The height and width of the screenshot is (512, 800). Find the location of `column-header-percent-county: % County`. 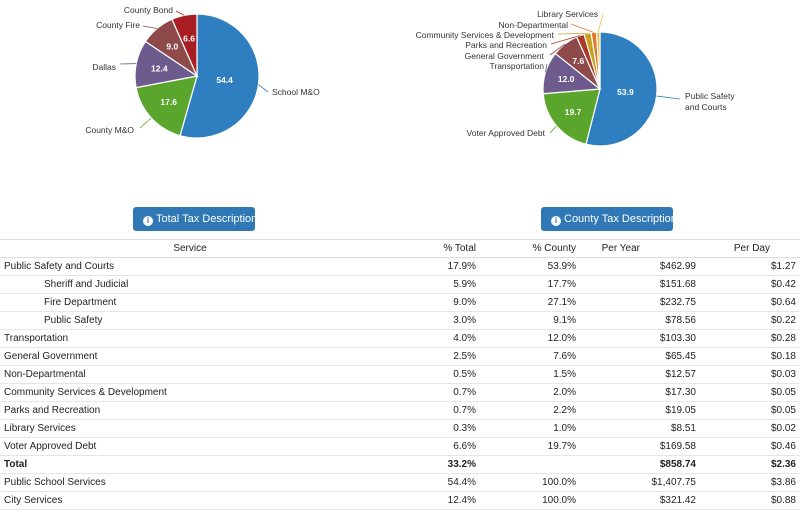

column-header-percent-county: % County is located at coordinates (530, 248).